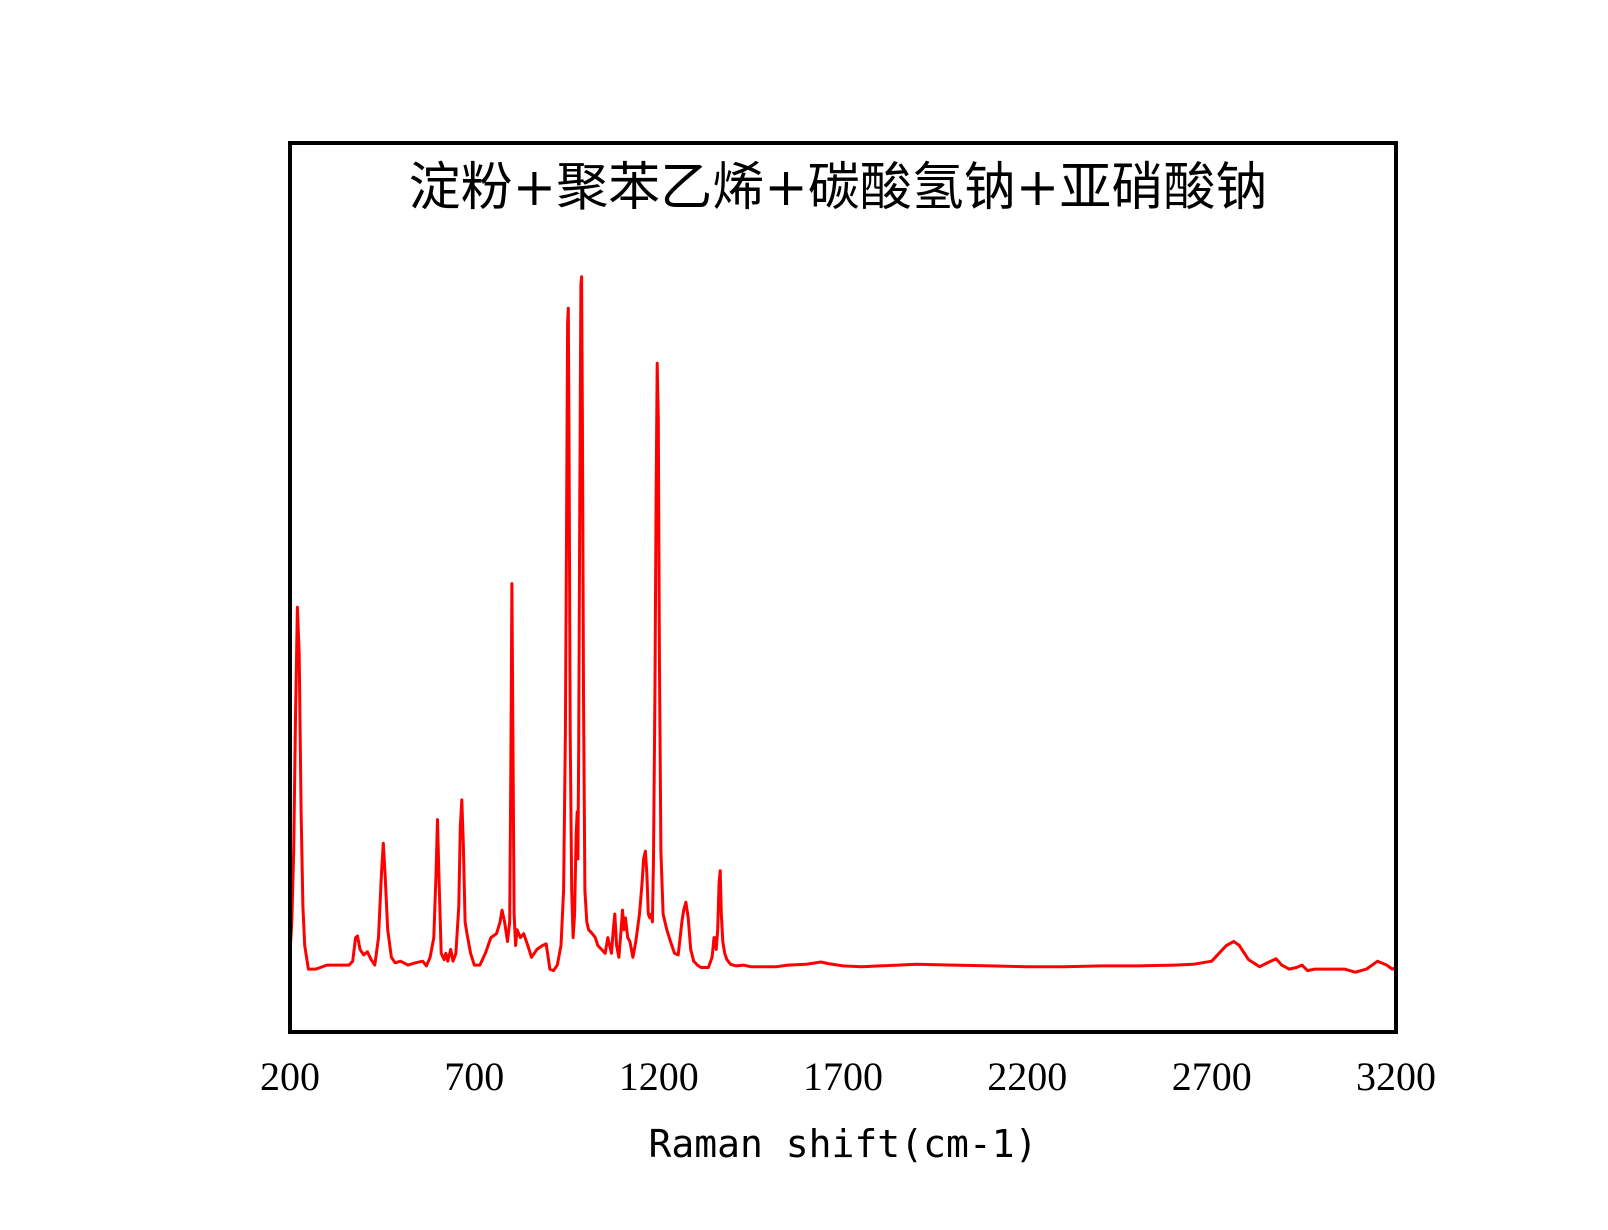 The image size is (1608, 1230). What do you see at coordinates (1396, 1076) in the screenshot?
I see `x-tick-label: 3200` at bounding box center [1396, 1076].